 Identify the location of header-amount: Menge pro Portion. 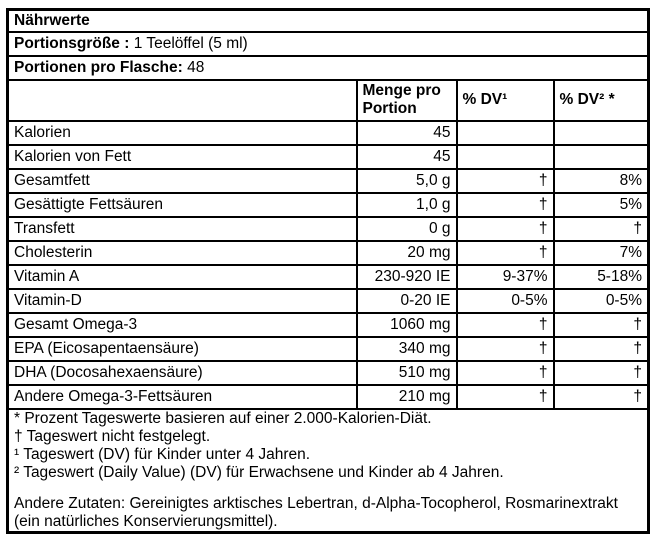
(406, 100).